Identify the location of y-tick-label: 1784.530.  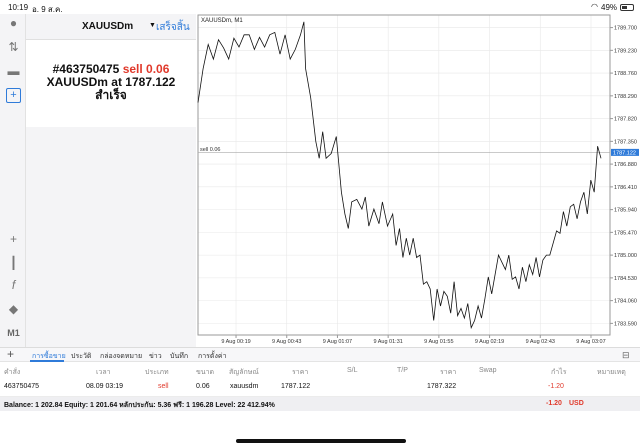
(625, 279).